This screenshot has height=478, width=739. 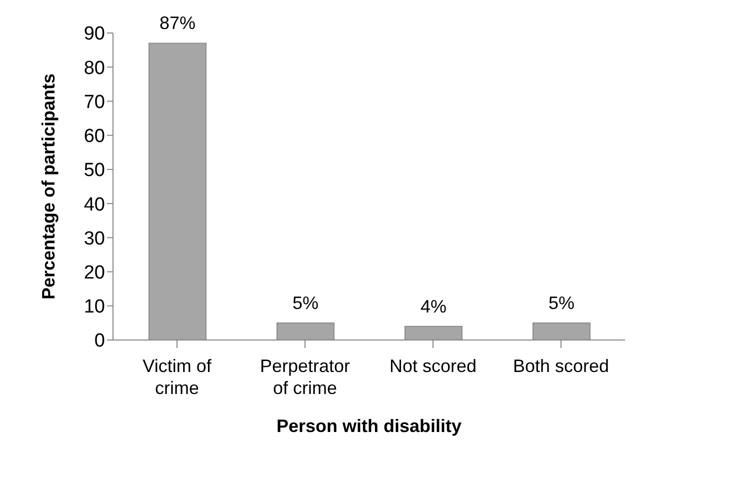 I want to click on x-axis-title: Person with disability, so click(x=369, y=426).